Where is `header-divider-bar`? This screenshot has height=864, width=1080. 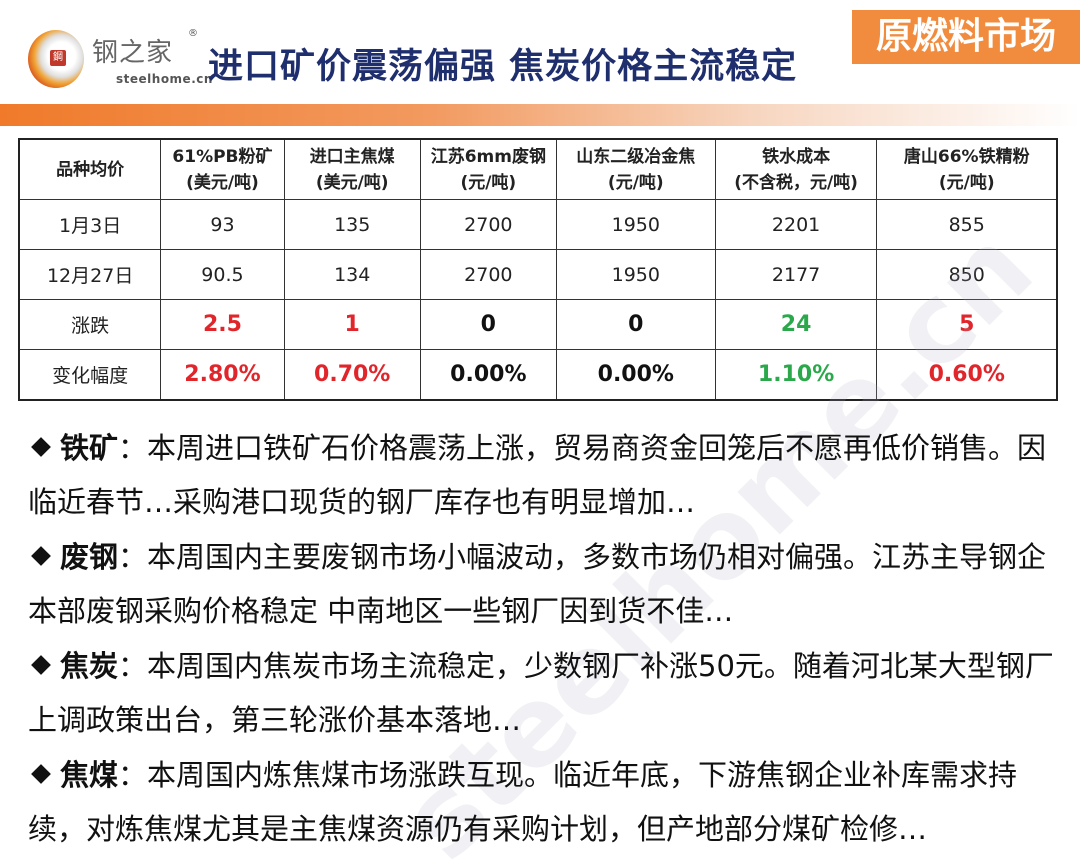
header-divider-bar is located at coordinates (540, 115).